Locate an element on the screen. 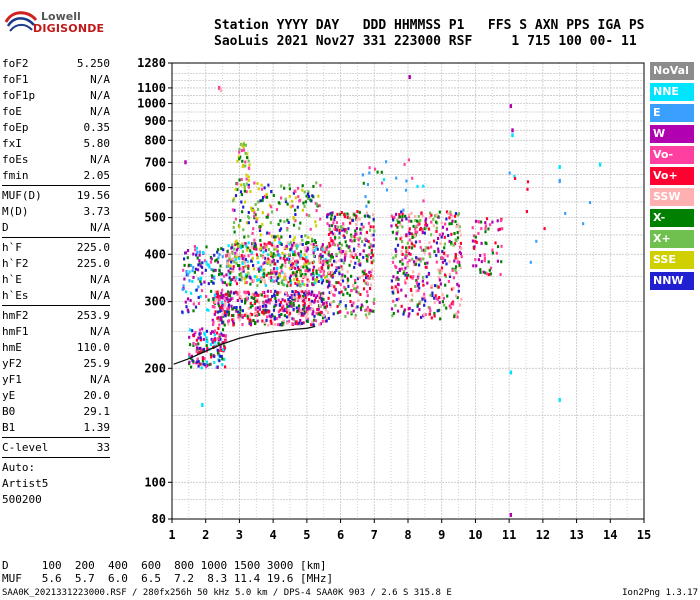 This screenshot has width=700, height=600. isolated-echo-point is located at coordinates (600, 164).